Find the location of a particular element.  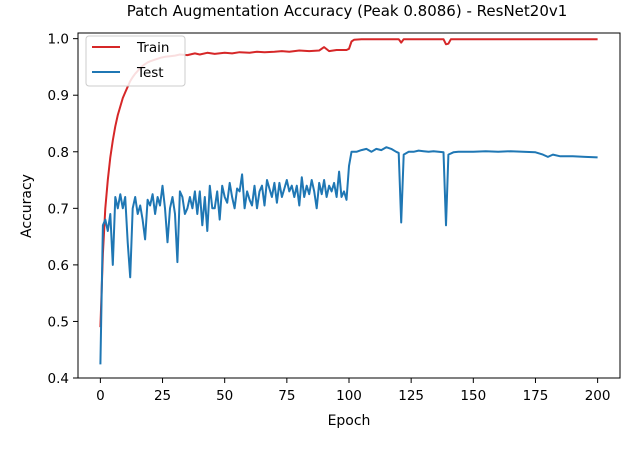

x-tick-label: 75 is located at coordinates (286, 396).